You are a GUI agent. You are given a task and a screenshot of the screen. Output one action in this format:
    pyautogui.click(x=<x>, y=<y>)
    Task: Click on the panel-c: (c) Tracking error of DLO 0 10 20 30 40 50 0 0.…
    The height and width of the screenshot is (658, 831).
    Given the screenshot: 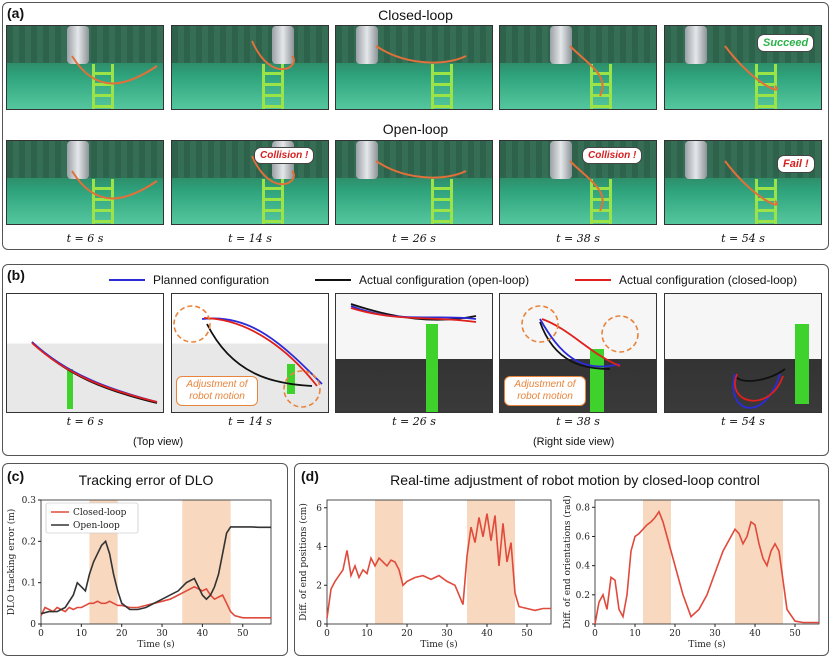 What is the action you would take?
    pyautogui.click(x=145, y=559)
    